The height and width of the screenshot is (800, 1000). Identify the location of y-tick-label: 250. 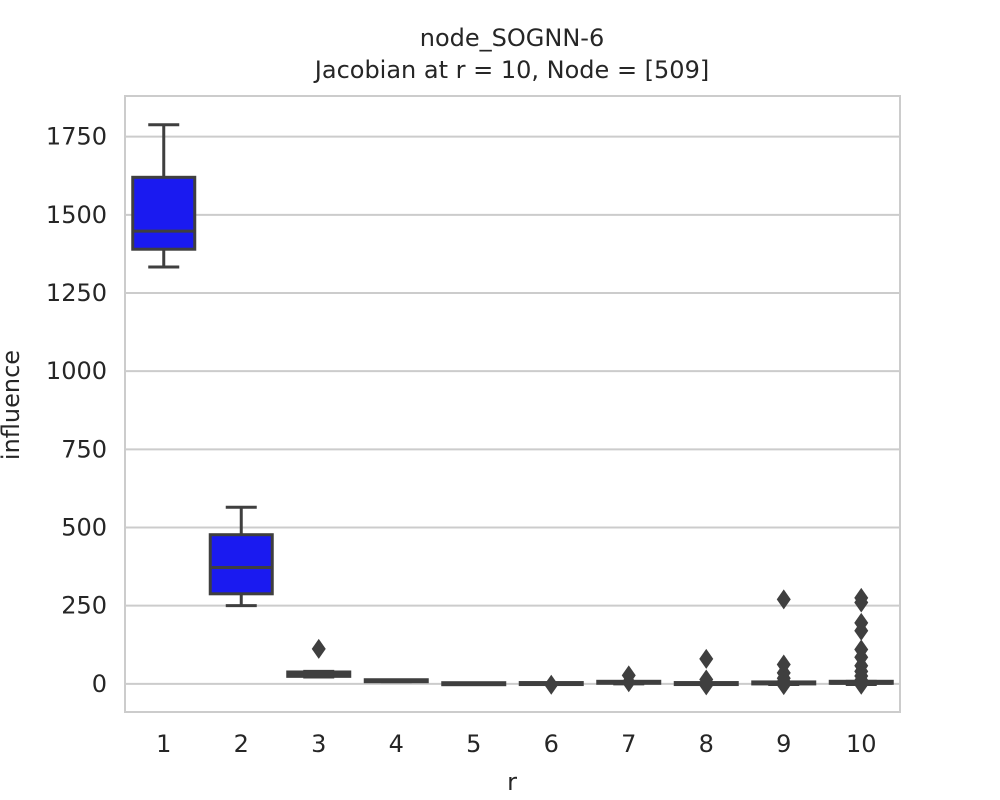
(84, 606).